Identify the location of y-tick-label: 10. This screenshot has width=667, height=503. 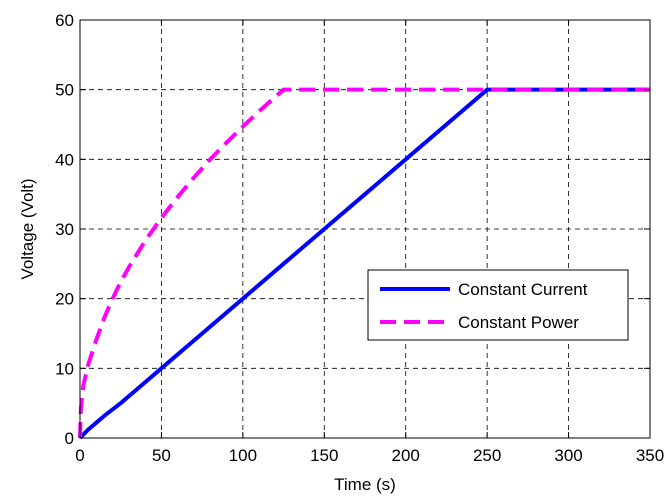
(64, 368).